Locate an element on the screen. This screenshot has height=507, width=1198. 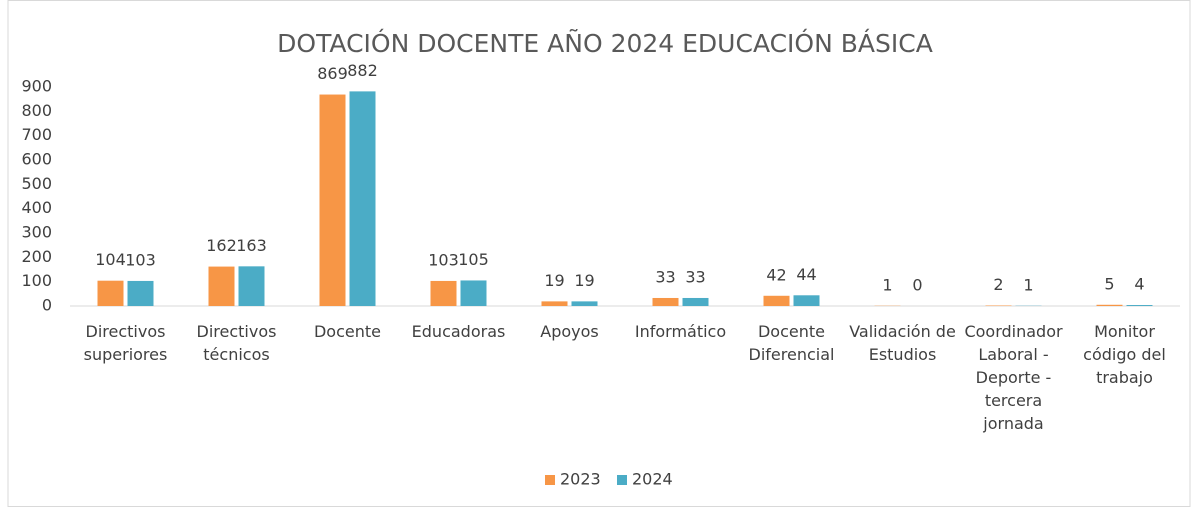
data-label: 5 is located at coordinates (1109, 283).